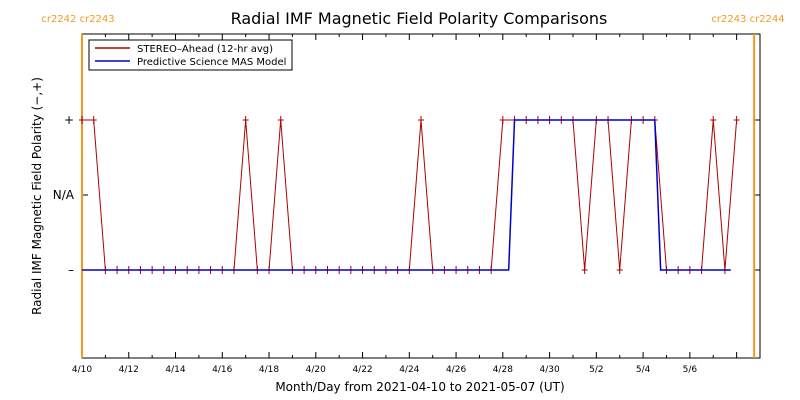  What do you see at coordinates (362, 370) in the screenshot?
I see `x-tick-label: 4/22` at bounding box center [362, 370].